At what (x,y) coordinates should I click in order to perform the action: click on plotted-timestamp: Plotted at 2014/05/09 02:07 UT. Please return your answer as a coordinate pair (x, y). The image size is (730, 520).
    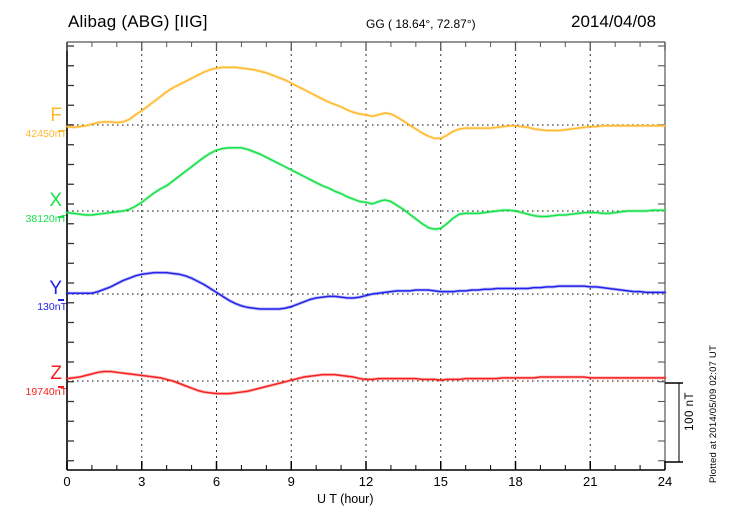
    Looking at the image, I should click on (713, 414).